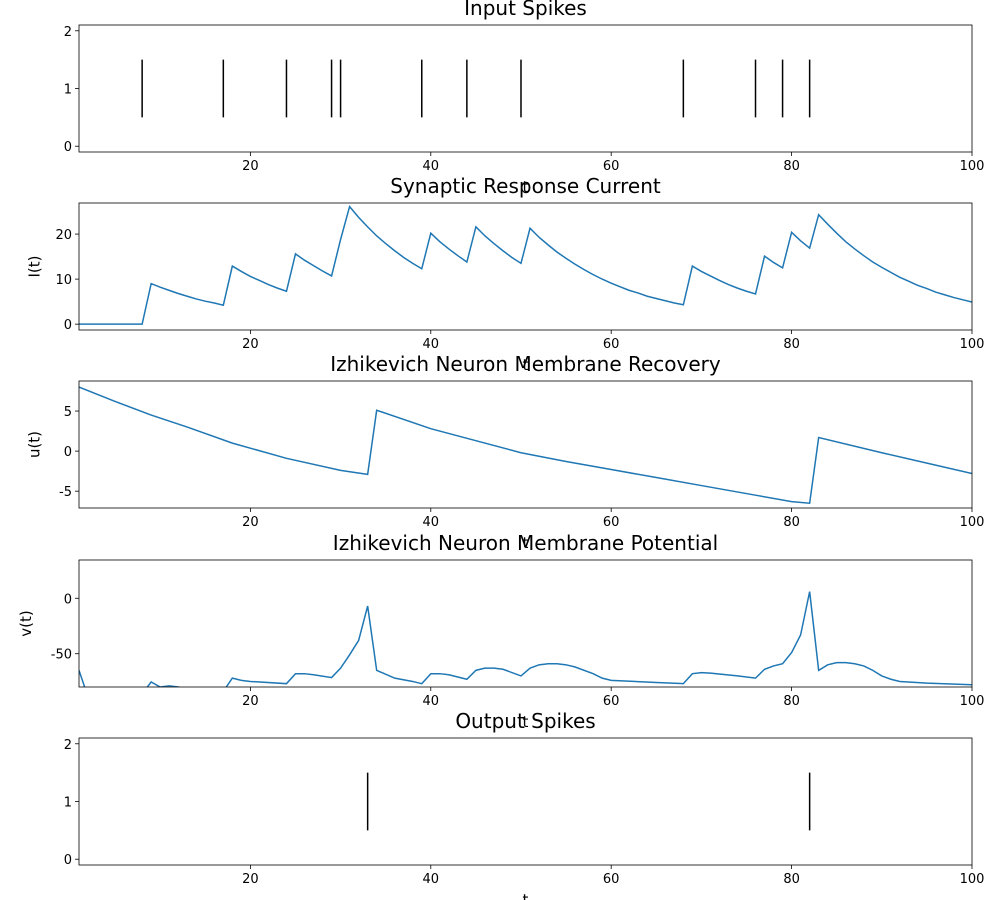 Image resolution: width=1000 pixels, height=900 pixels. What do you see at coordinates (34, 444) in the screenshot?
I see `y-axis-label: u(t)` at bounding box center [34, 444].